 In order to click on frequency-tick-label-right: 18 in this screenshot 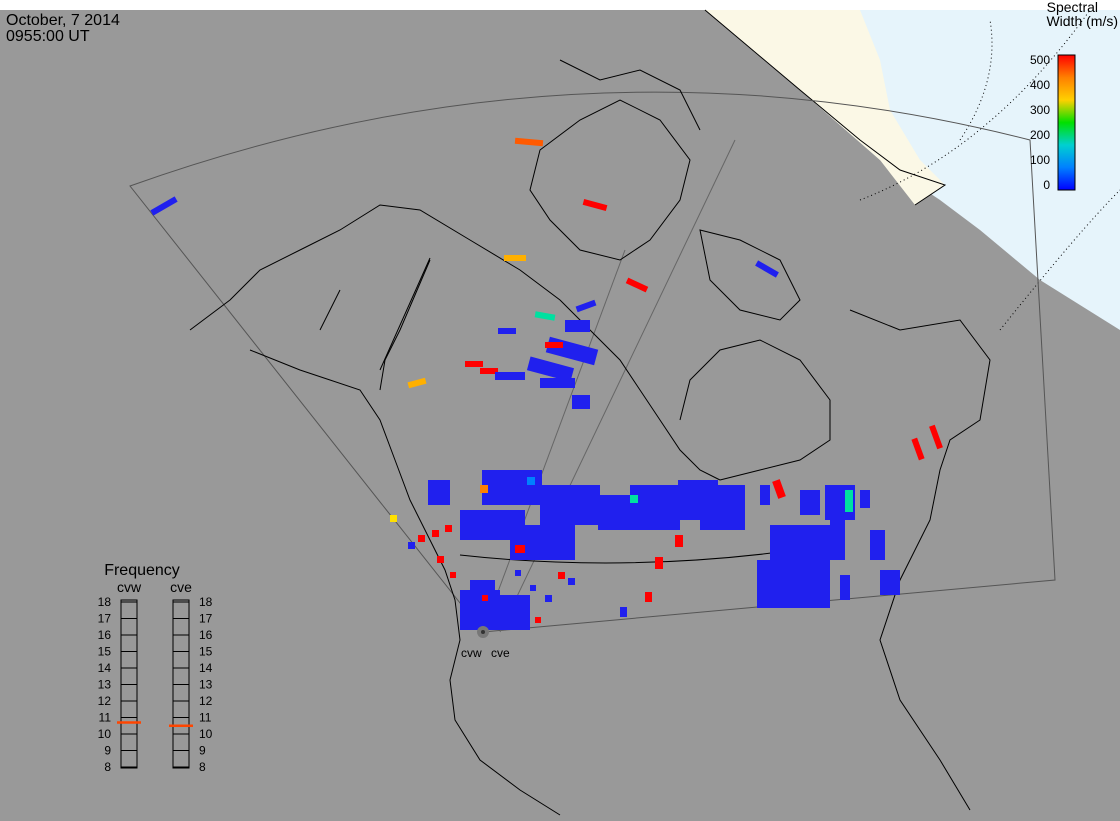, I will do `click(206, 602)`.